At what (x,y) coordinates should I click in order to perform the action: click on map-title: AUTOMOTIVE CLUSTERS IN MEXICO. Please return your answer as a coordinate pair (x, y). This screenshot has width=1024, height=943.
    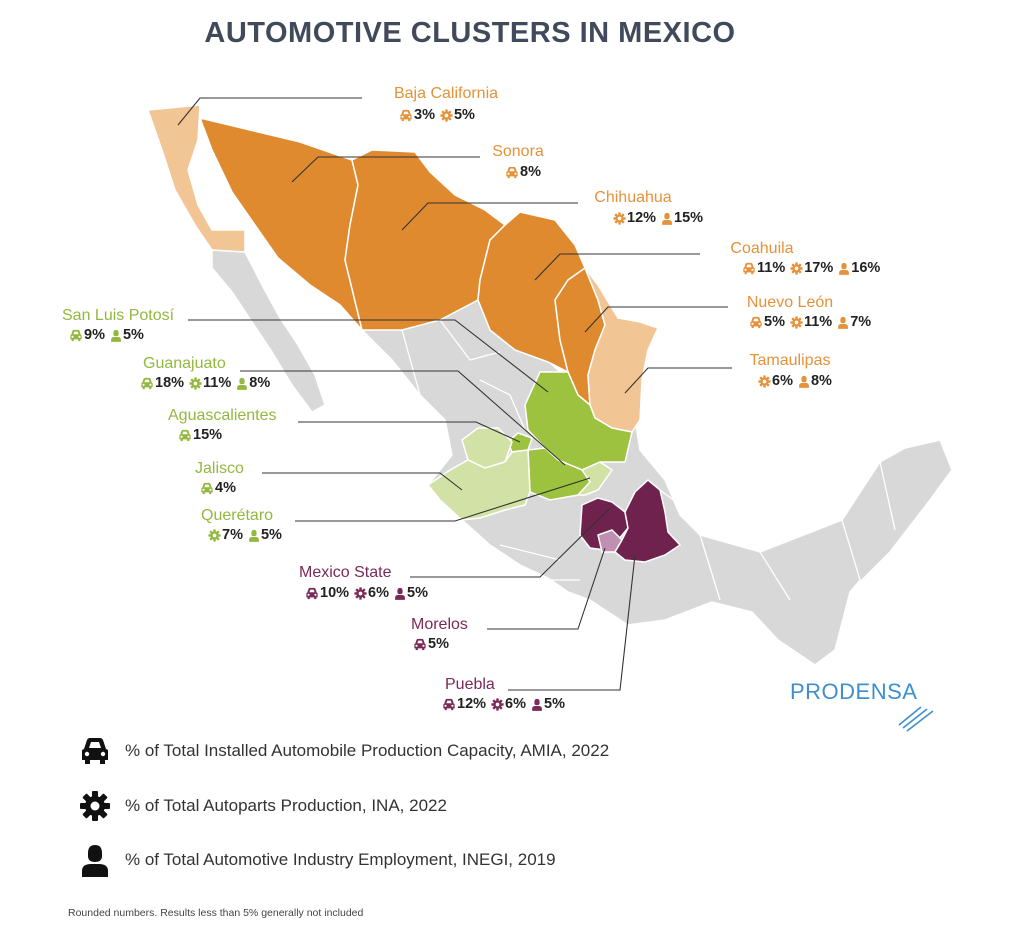
    Looking at the image, I should click on (470, 33).